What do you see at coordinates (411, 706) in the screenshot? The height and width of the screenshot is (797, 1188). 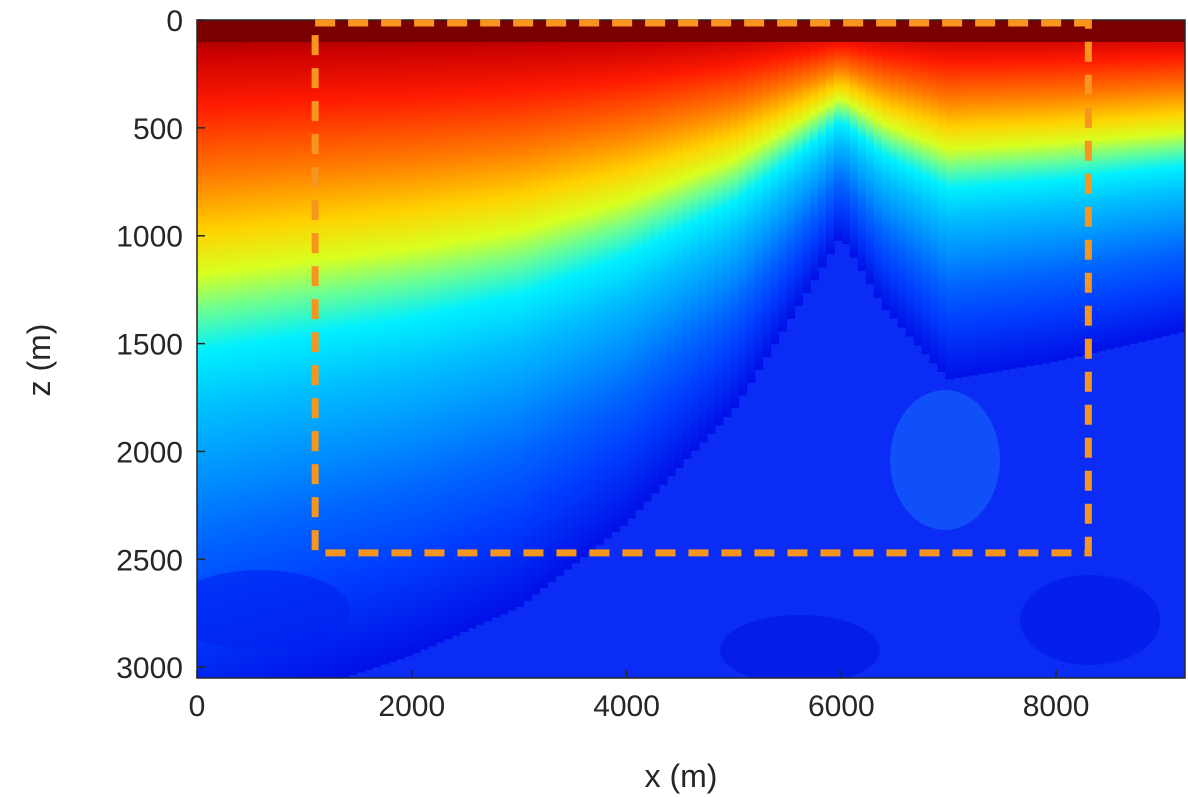 I see `x-tick-label: 2000` at bounding box center [411, 706].